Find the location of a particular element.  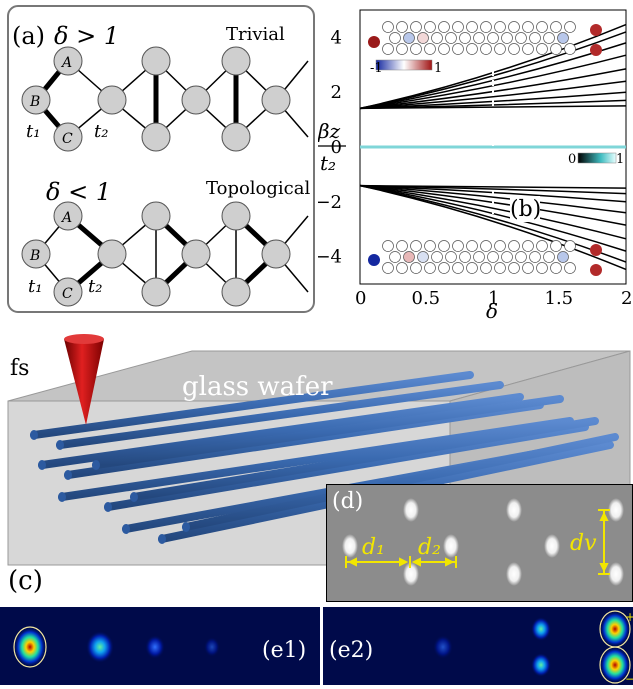

right-colorbar: 0 1 is located at coordinates (596, 159).